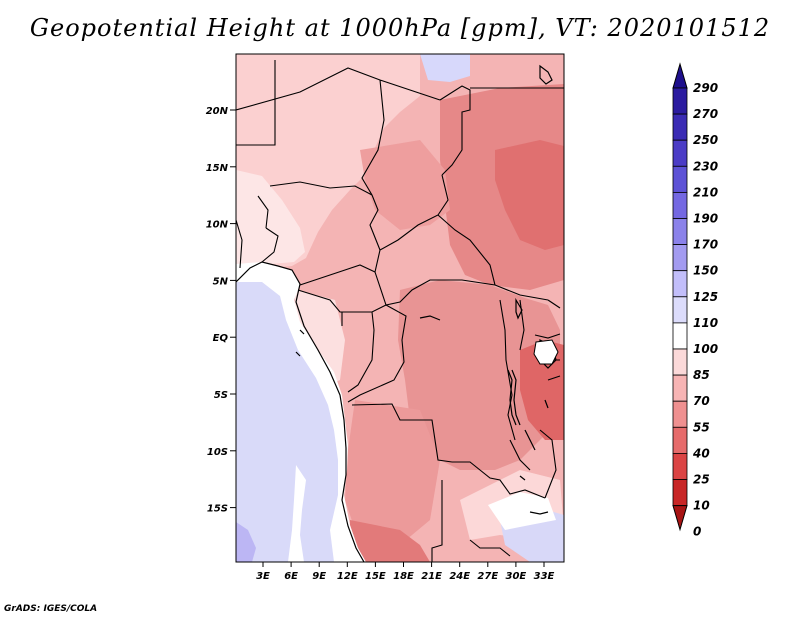 This screenshot has height=618, width=800. I want to click on lat-label: EQ, so click(221, 338).